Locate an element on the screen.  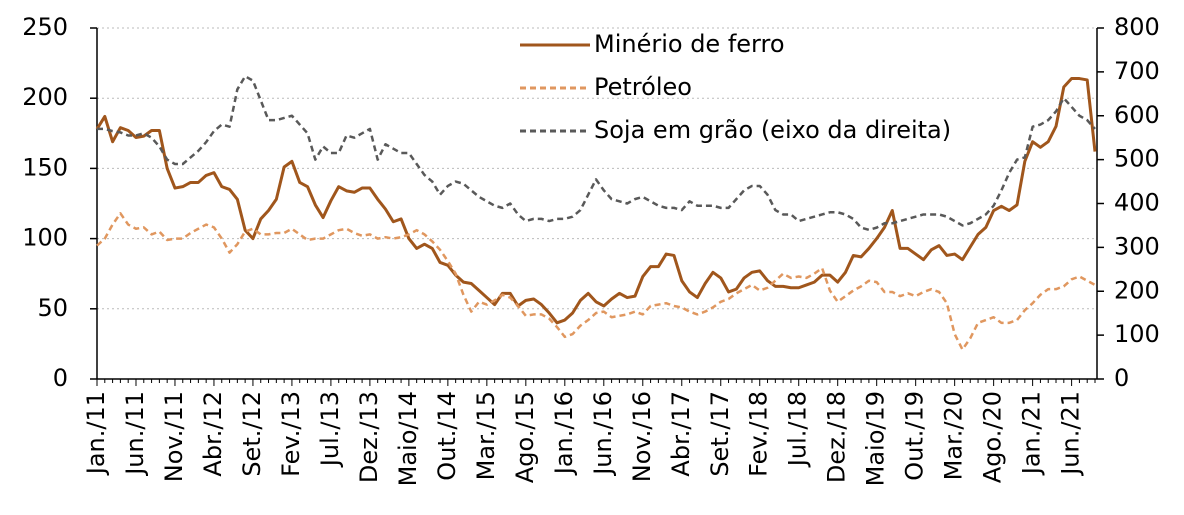
x-tick-label: Jun./11 is located at coordinates (135, 434).